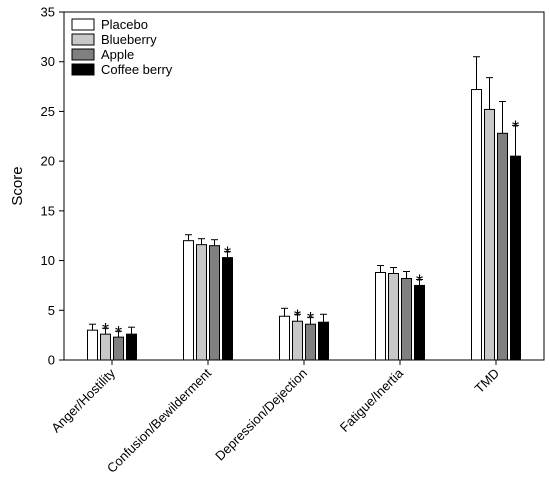 This screenshot has height=484, width=550. What do you see at coordinates (83, 400) in the screenshot?
I see `x-tick-label: Anger/Hostility` at bounding box center [83, 400].